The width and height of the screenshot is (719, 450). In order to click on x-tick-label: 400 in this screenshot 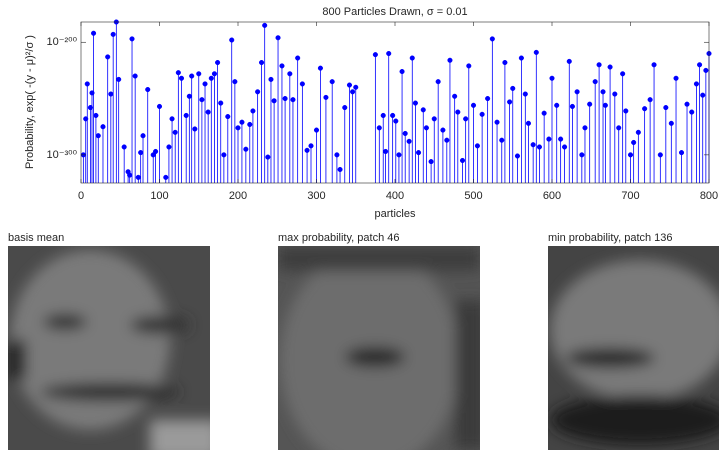, I will do `click(395, 196)`.